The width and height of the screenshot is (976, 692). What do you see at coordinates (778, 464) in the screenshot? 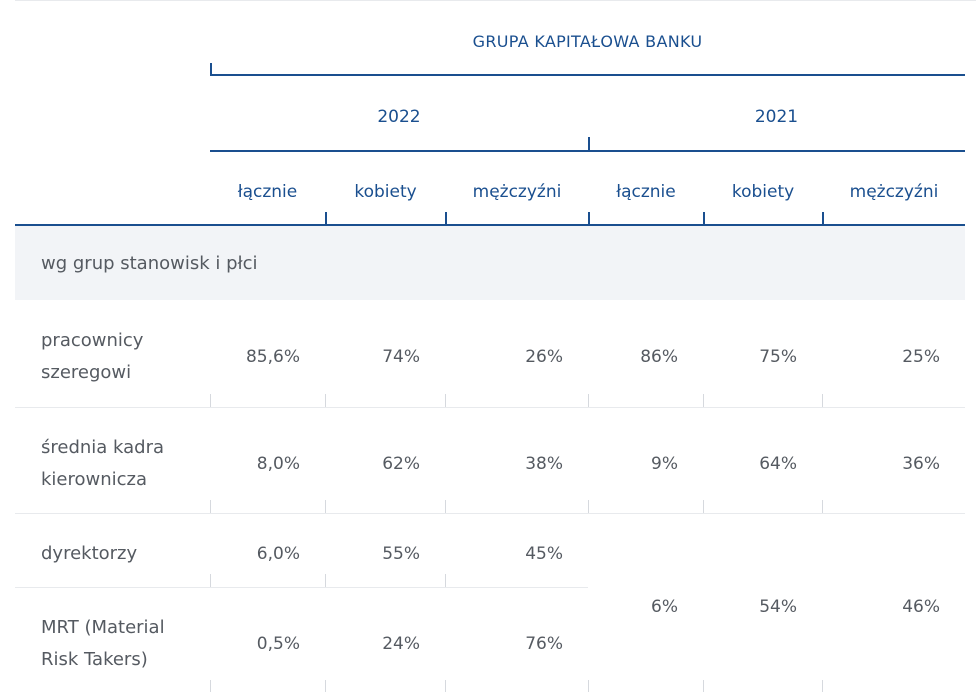
I see `cell: 64%` at bounding box center [778, 464].